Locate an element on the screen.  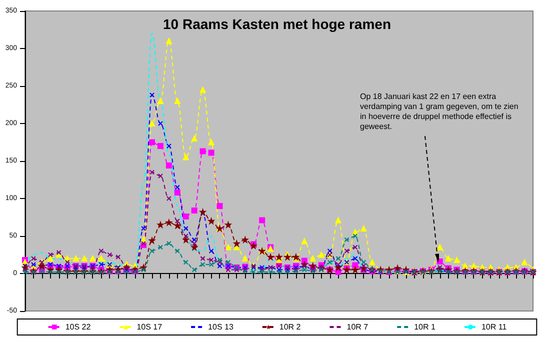
legend-label: 10S 22 is located at coordinates (78, 327).